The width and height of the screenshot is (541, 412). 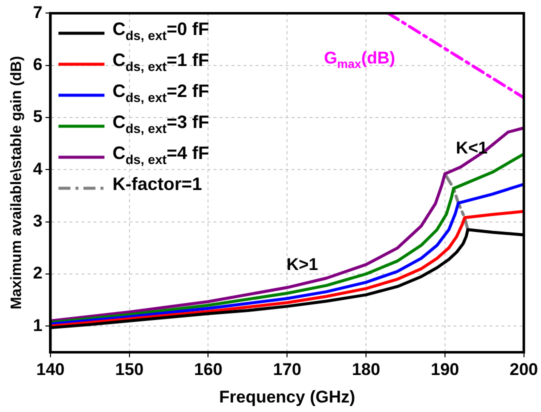 What do you see at coordinates (157, 184) in the screenshot?
I see `legend-label: K-factor=1` at bounding box center [157, 184].